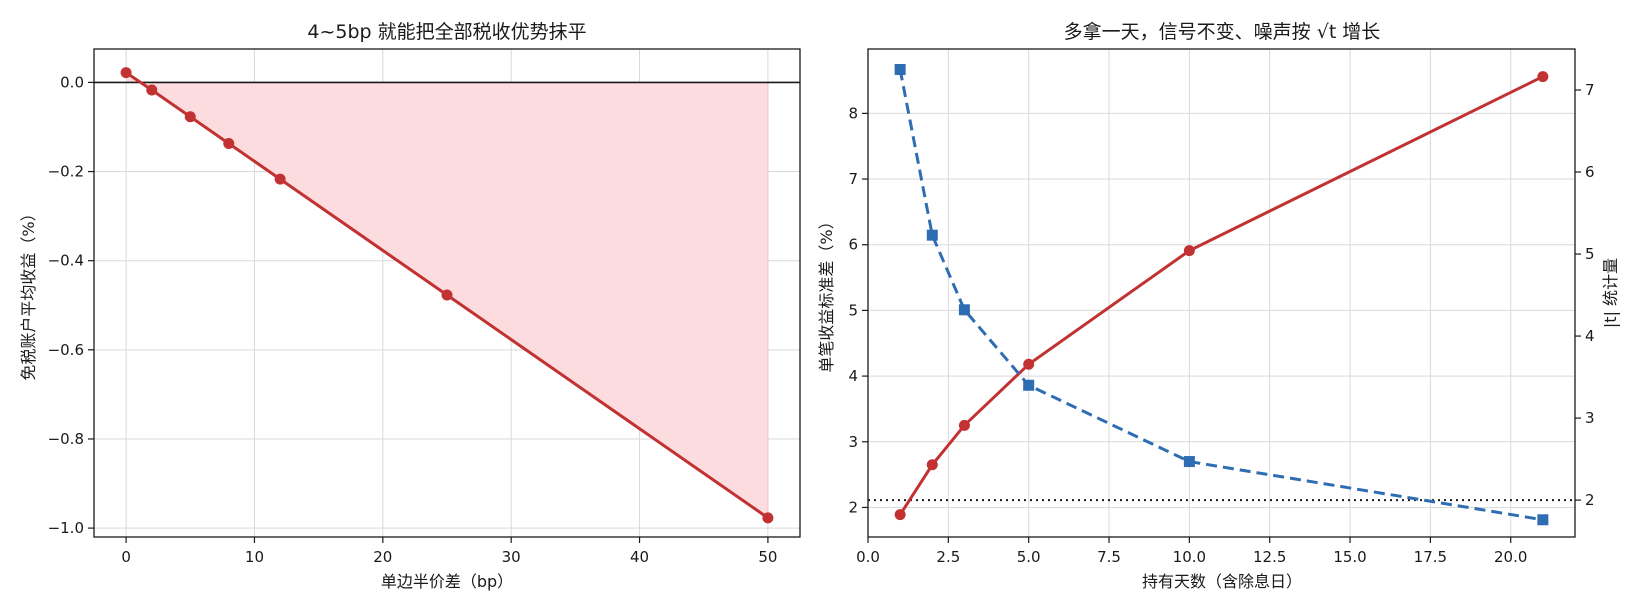  I want to click on chart1-y-tick-label-left: 5, so click(853, 310).